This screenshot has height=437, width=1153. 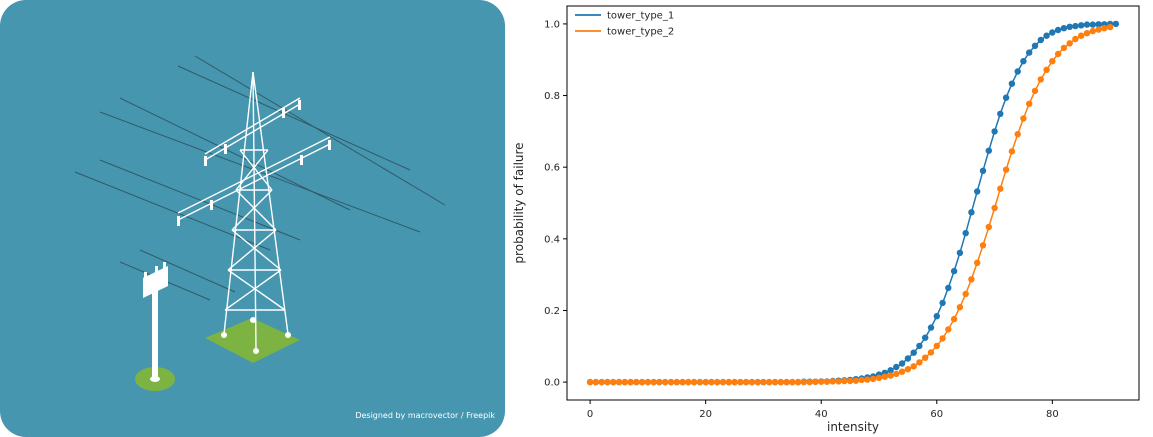 What do you see at coordinates (640, 32) in the screenshot?
I see `legend-label: tower_type_2` at bounding box center [640, 32].